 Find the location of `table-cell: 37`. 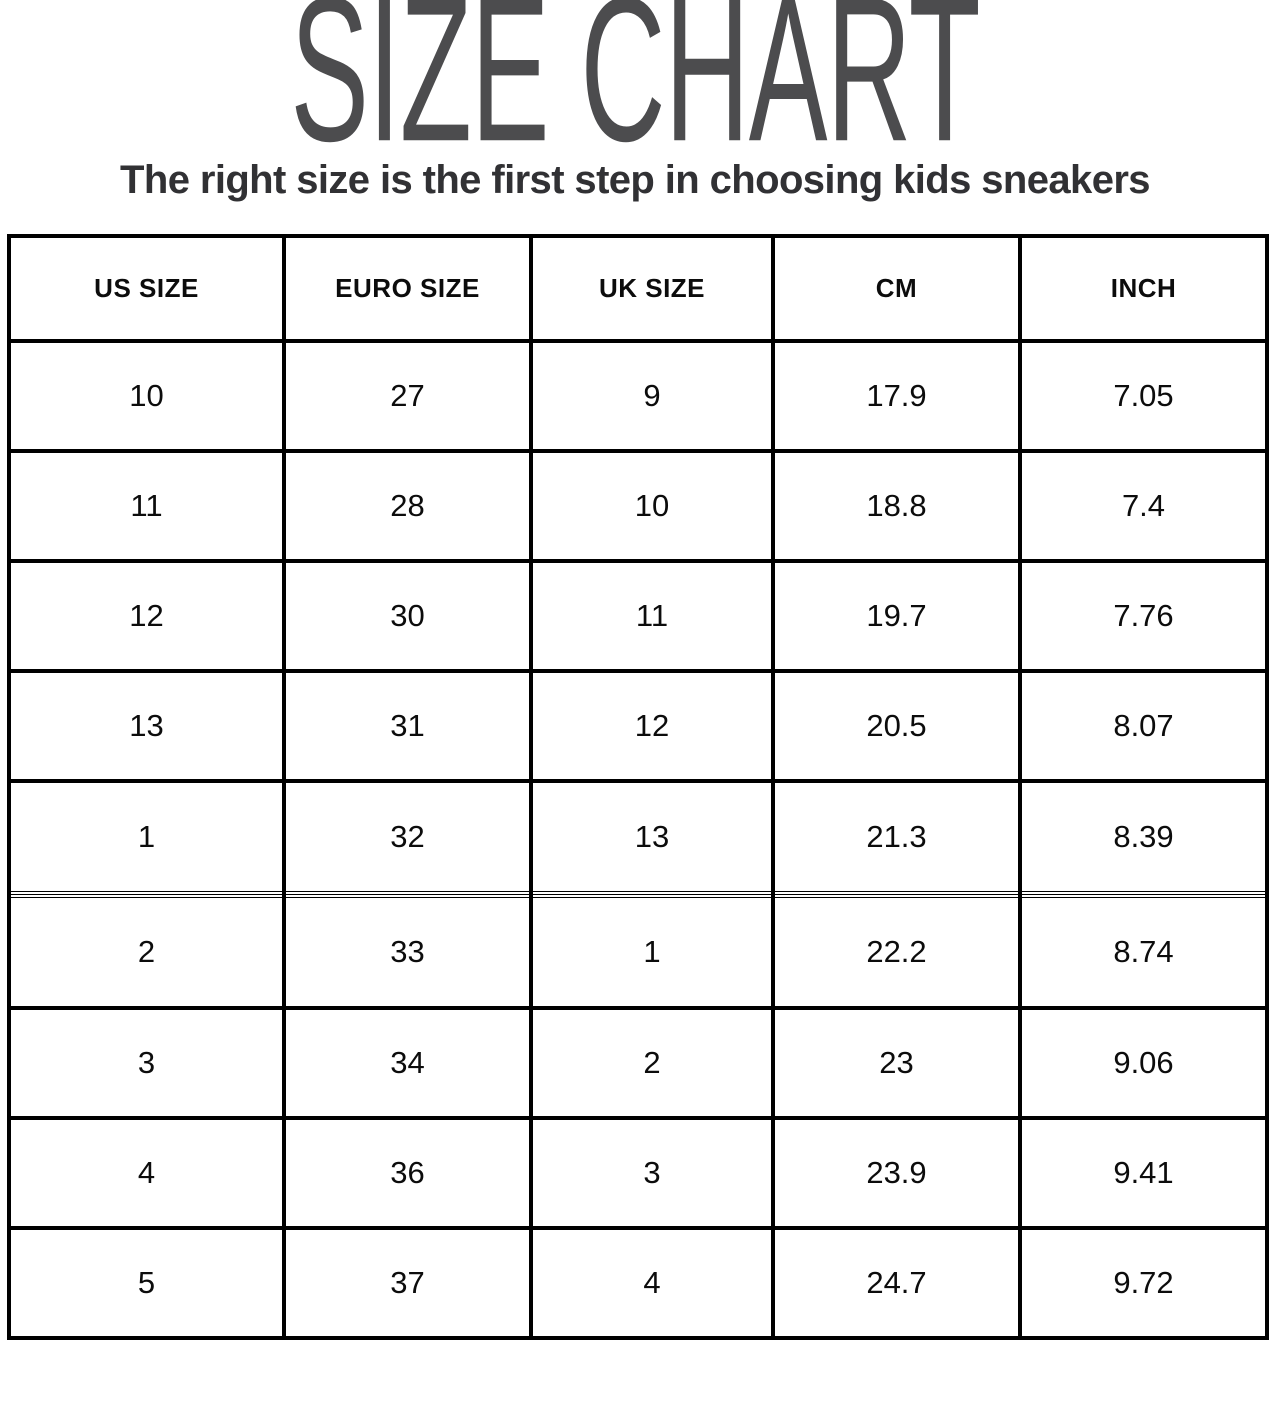

table-cell: 37 is located at coordinates (407, 1283).